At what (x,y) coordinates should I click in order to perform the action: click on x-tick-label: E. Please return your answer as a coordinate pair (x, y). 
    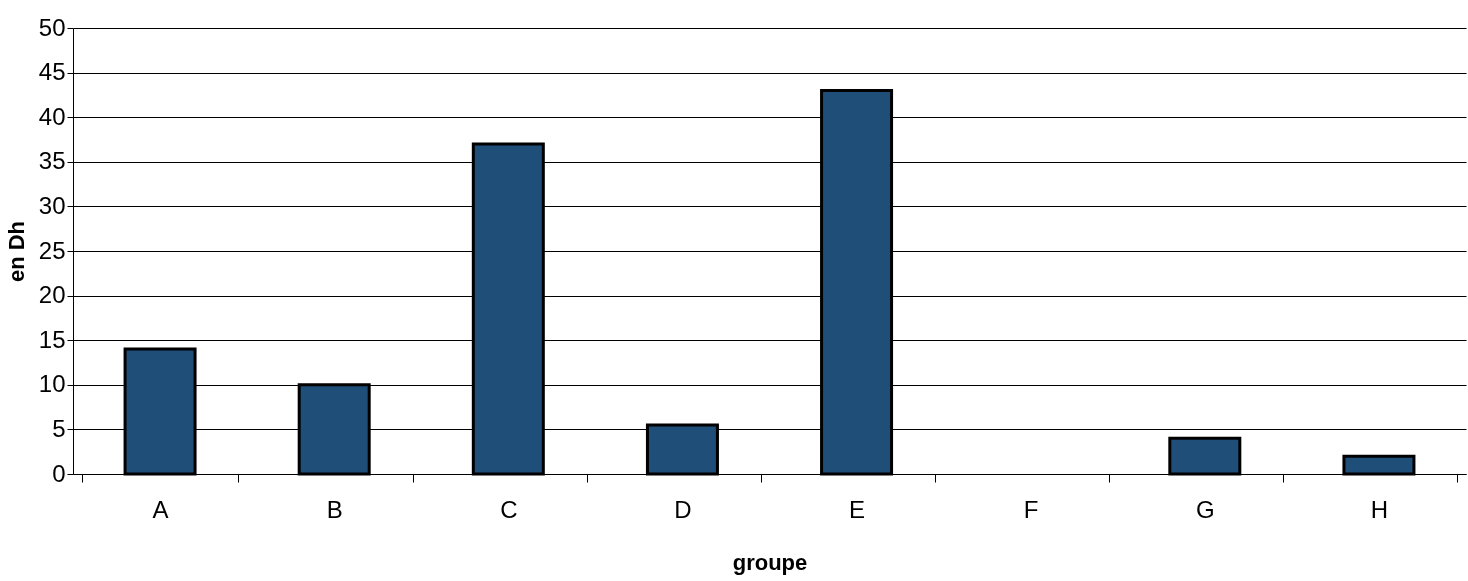
    Looking at the image, I should click on (857, 509).